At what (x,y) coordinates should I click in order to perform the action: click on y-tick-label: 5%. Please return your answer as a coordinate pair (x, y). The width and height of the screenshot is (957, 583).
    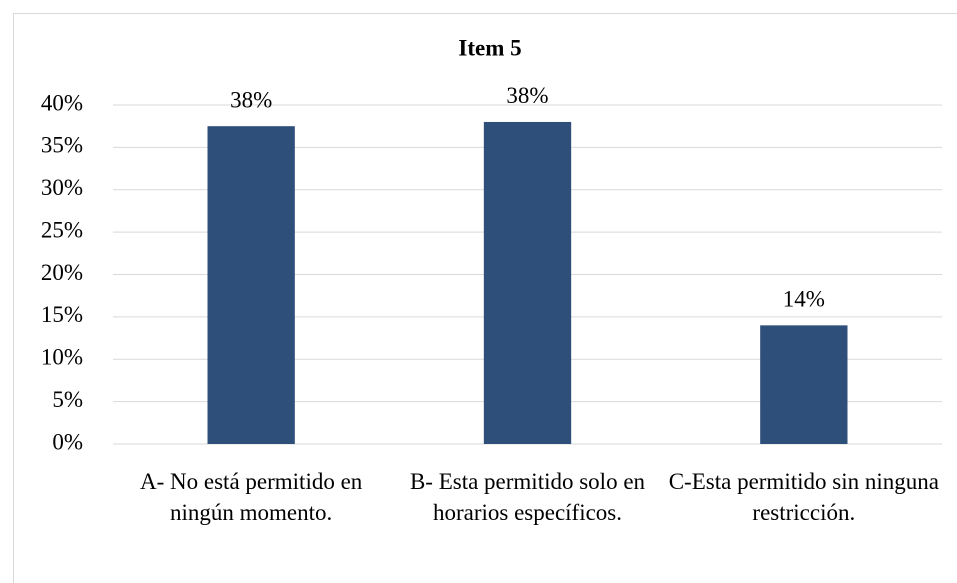
    Looking at the image, I should click on (67, 399).